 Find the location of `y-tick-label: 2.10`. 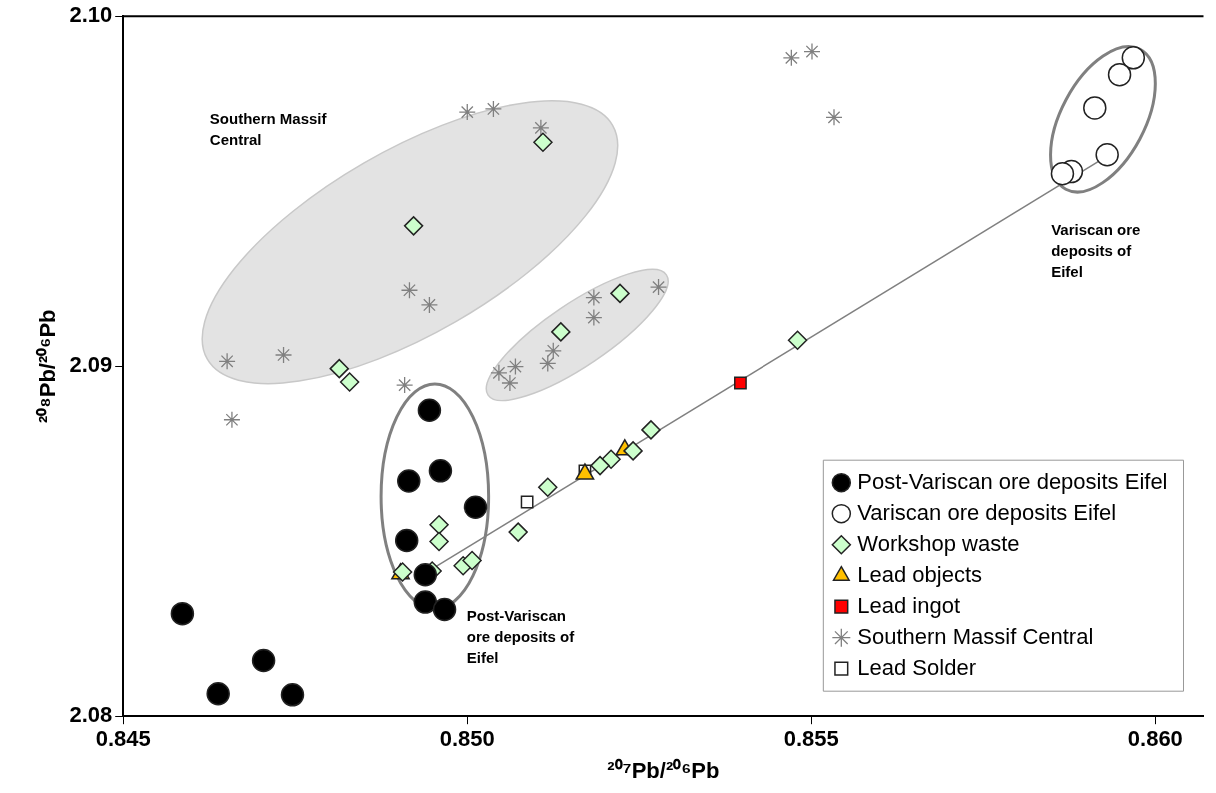

y-tick-label: 2.10 is located at coordinates (91, 15).